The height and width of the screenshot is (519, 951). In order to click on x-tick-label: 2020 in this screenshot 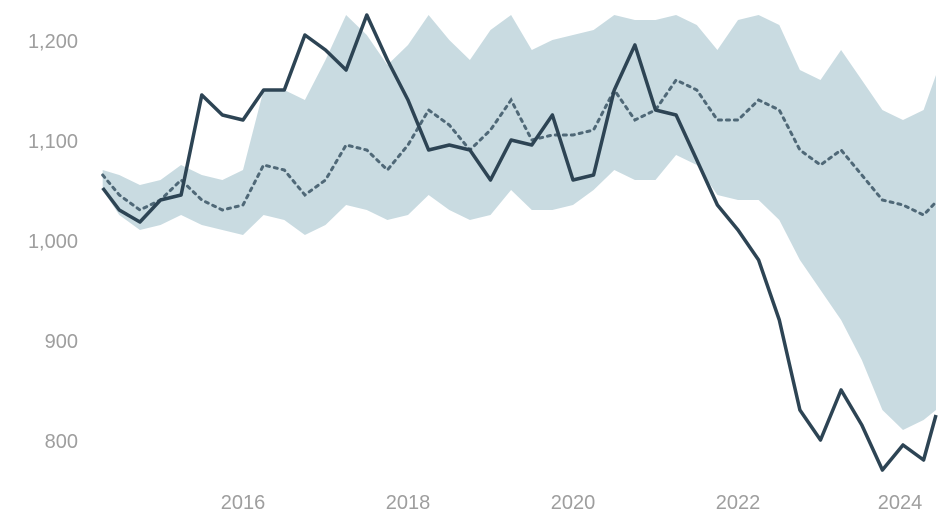, I will do `click(573, 503)`.